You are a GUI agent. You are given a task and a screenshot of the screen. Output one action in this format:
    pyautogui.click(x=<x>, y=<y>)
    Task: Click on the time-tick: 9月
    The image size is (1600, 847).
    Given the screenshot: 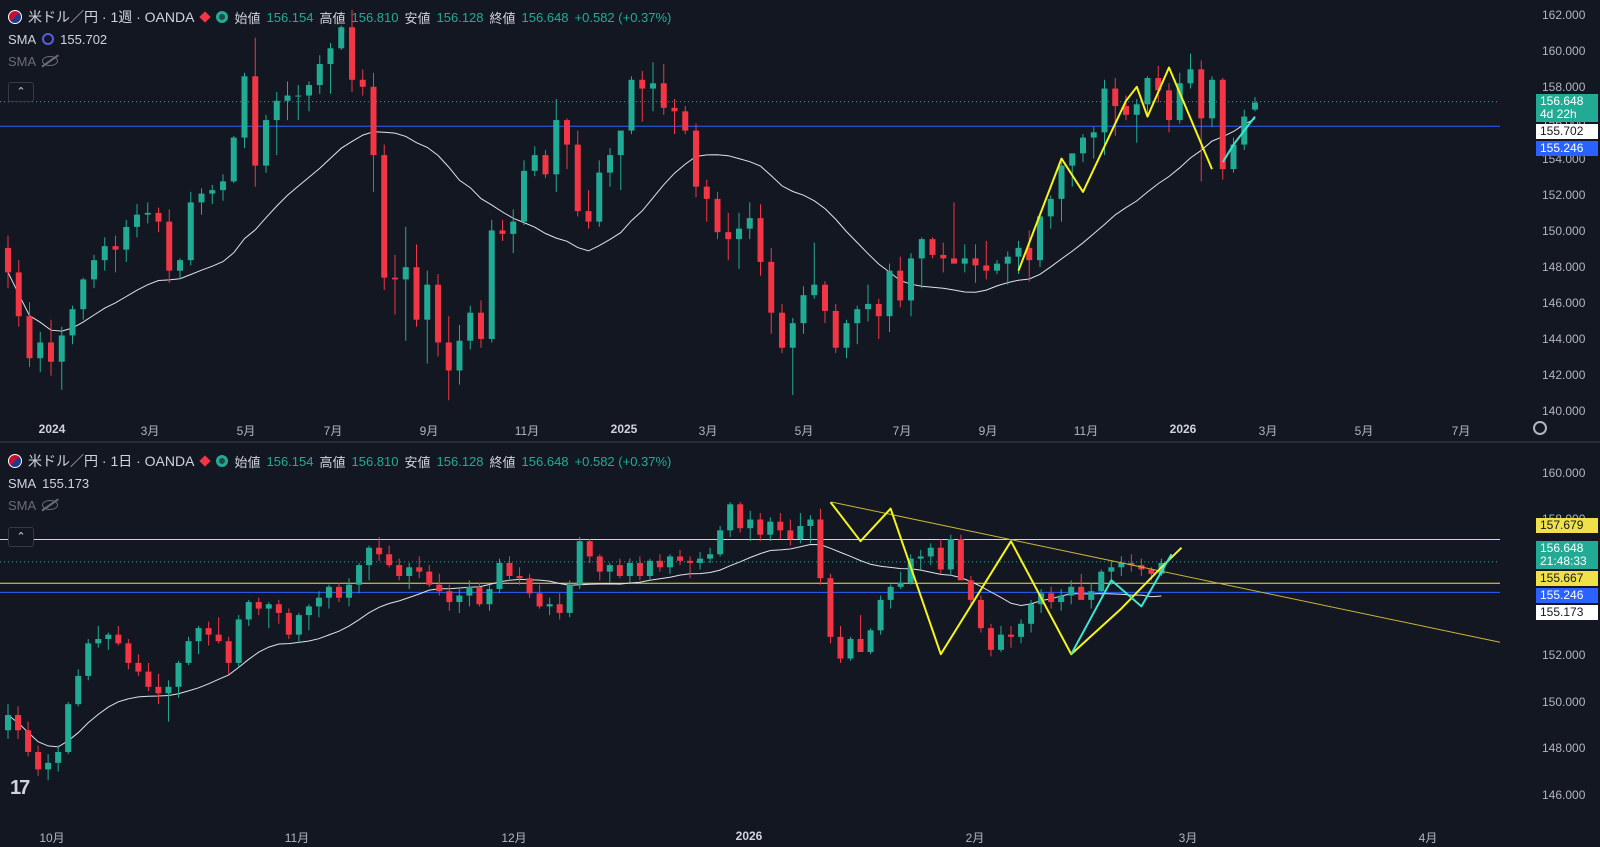 What is the action you would take?
    pyautogui.click(x=988, y=431)
    